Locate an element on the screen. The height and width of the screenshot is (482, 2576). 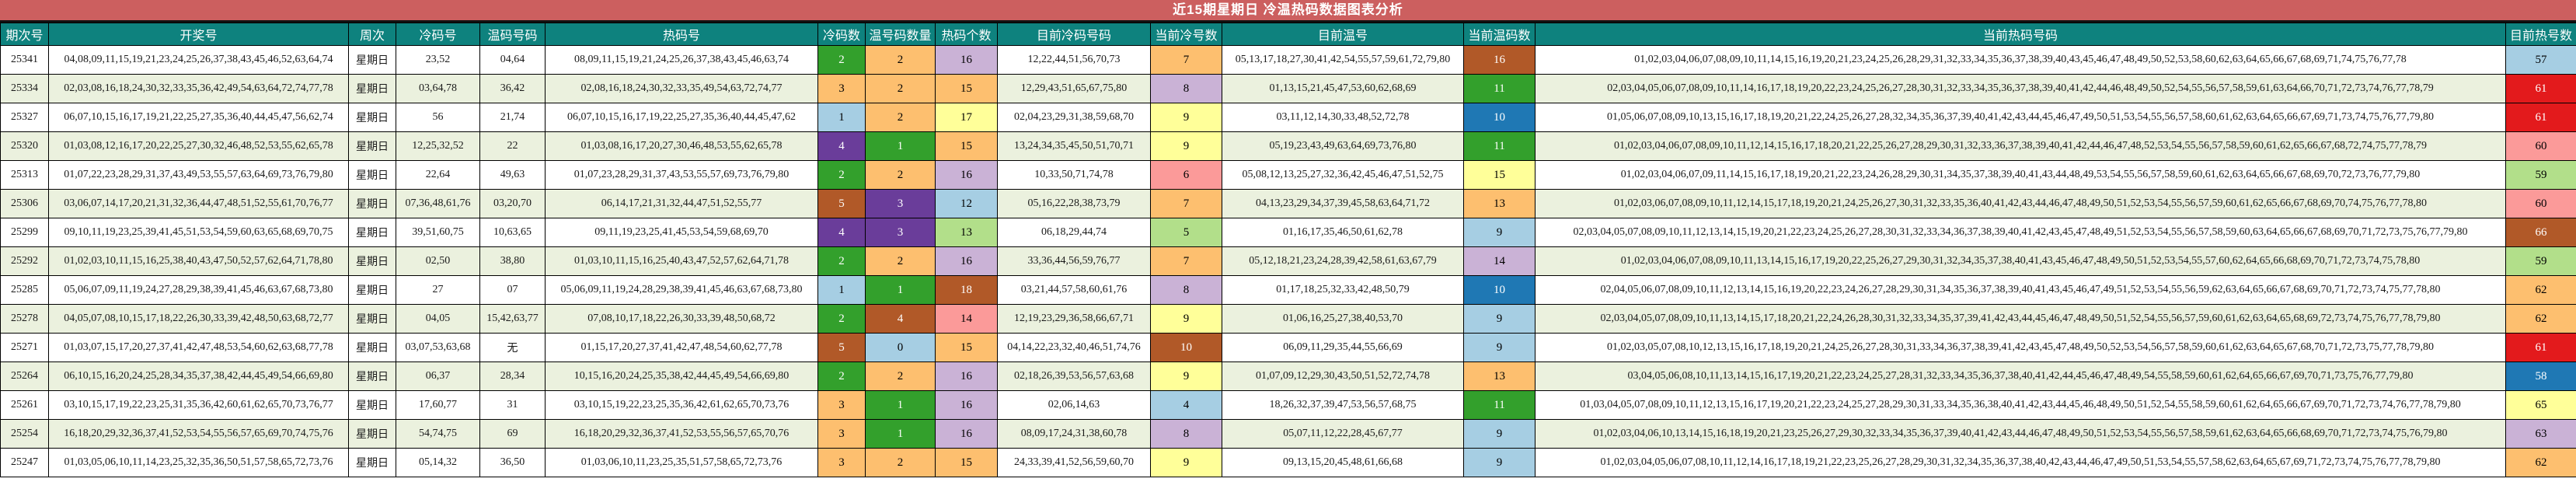
cell-cold: 17,60,77 is located at coordinates (438, 405).